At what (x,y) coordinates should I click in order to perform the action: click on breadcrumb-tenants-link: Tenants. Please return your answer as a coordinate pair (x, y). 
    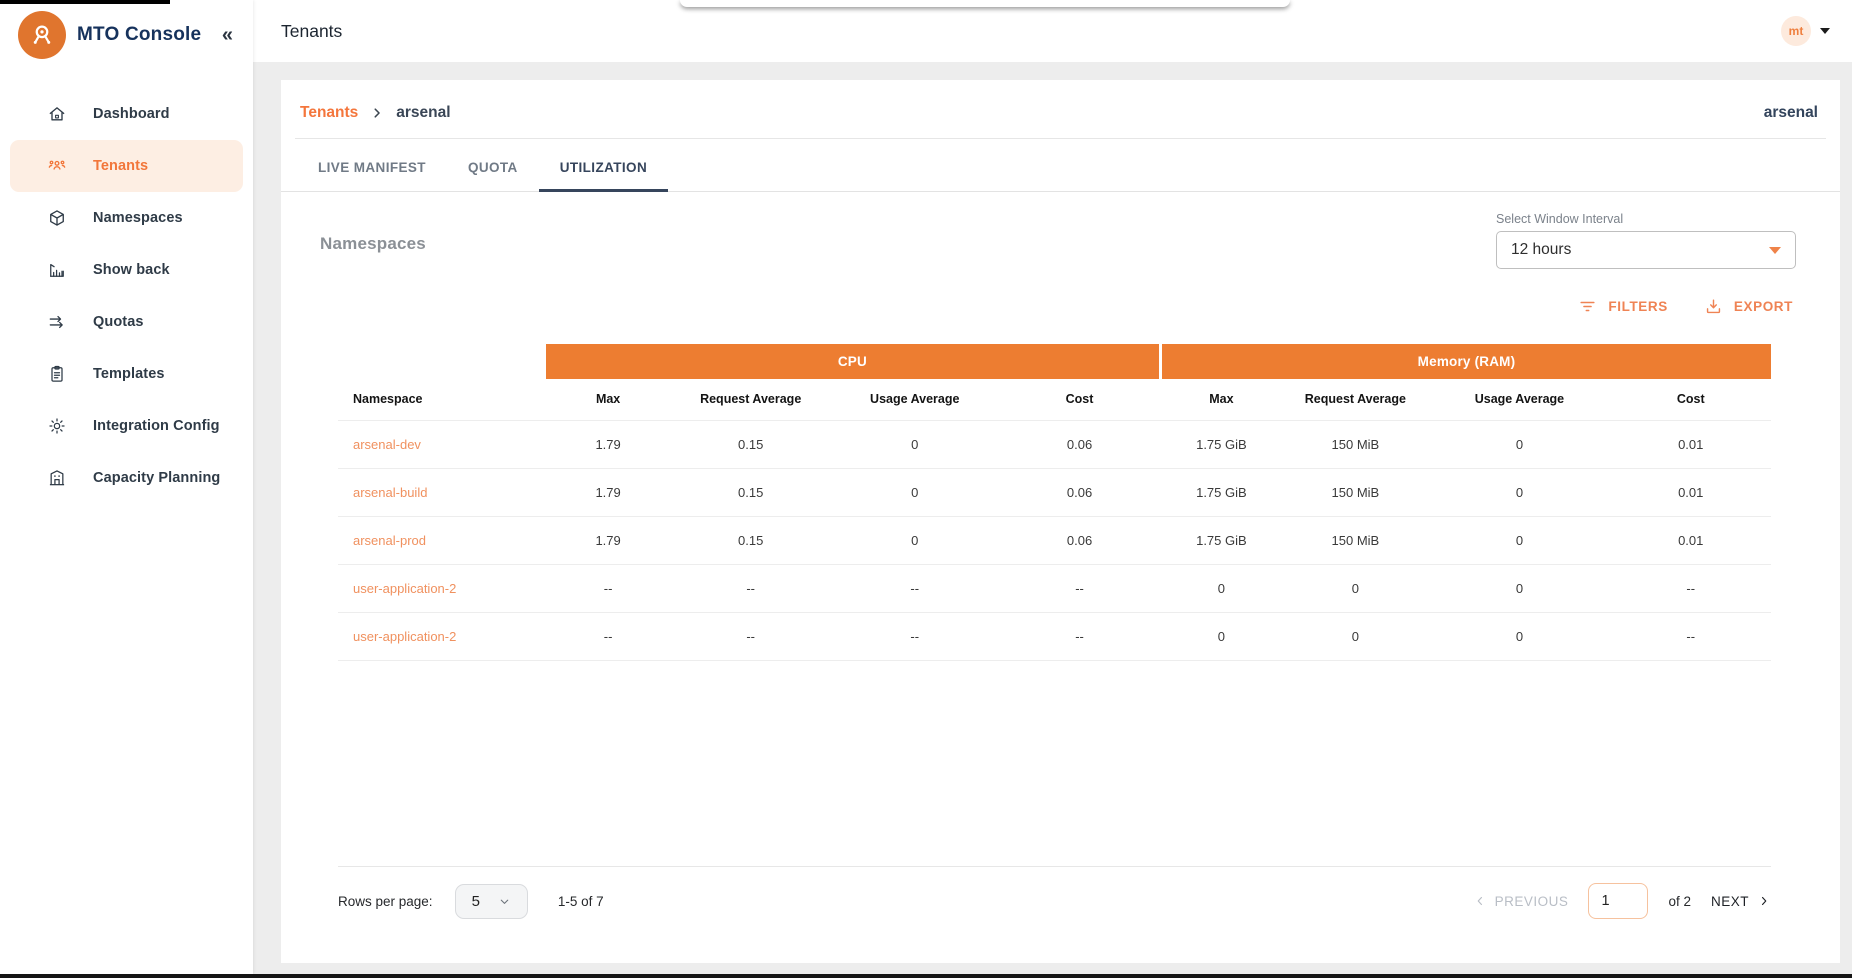
    Looking at the image, I should click on (329, 112).